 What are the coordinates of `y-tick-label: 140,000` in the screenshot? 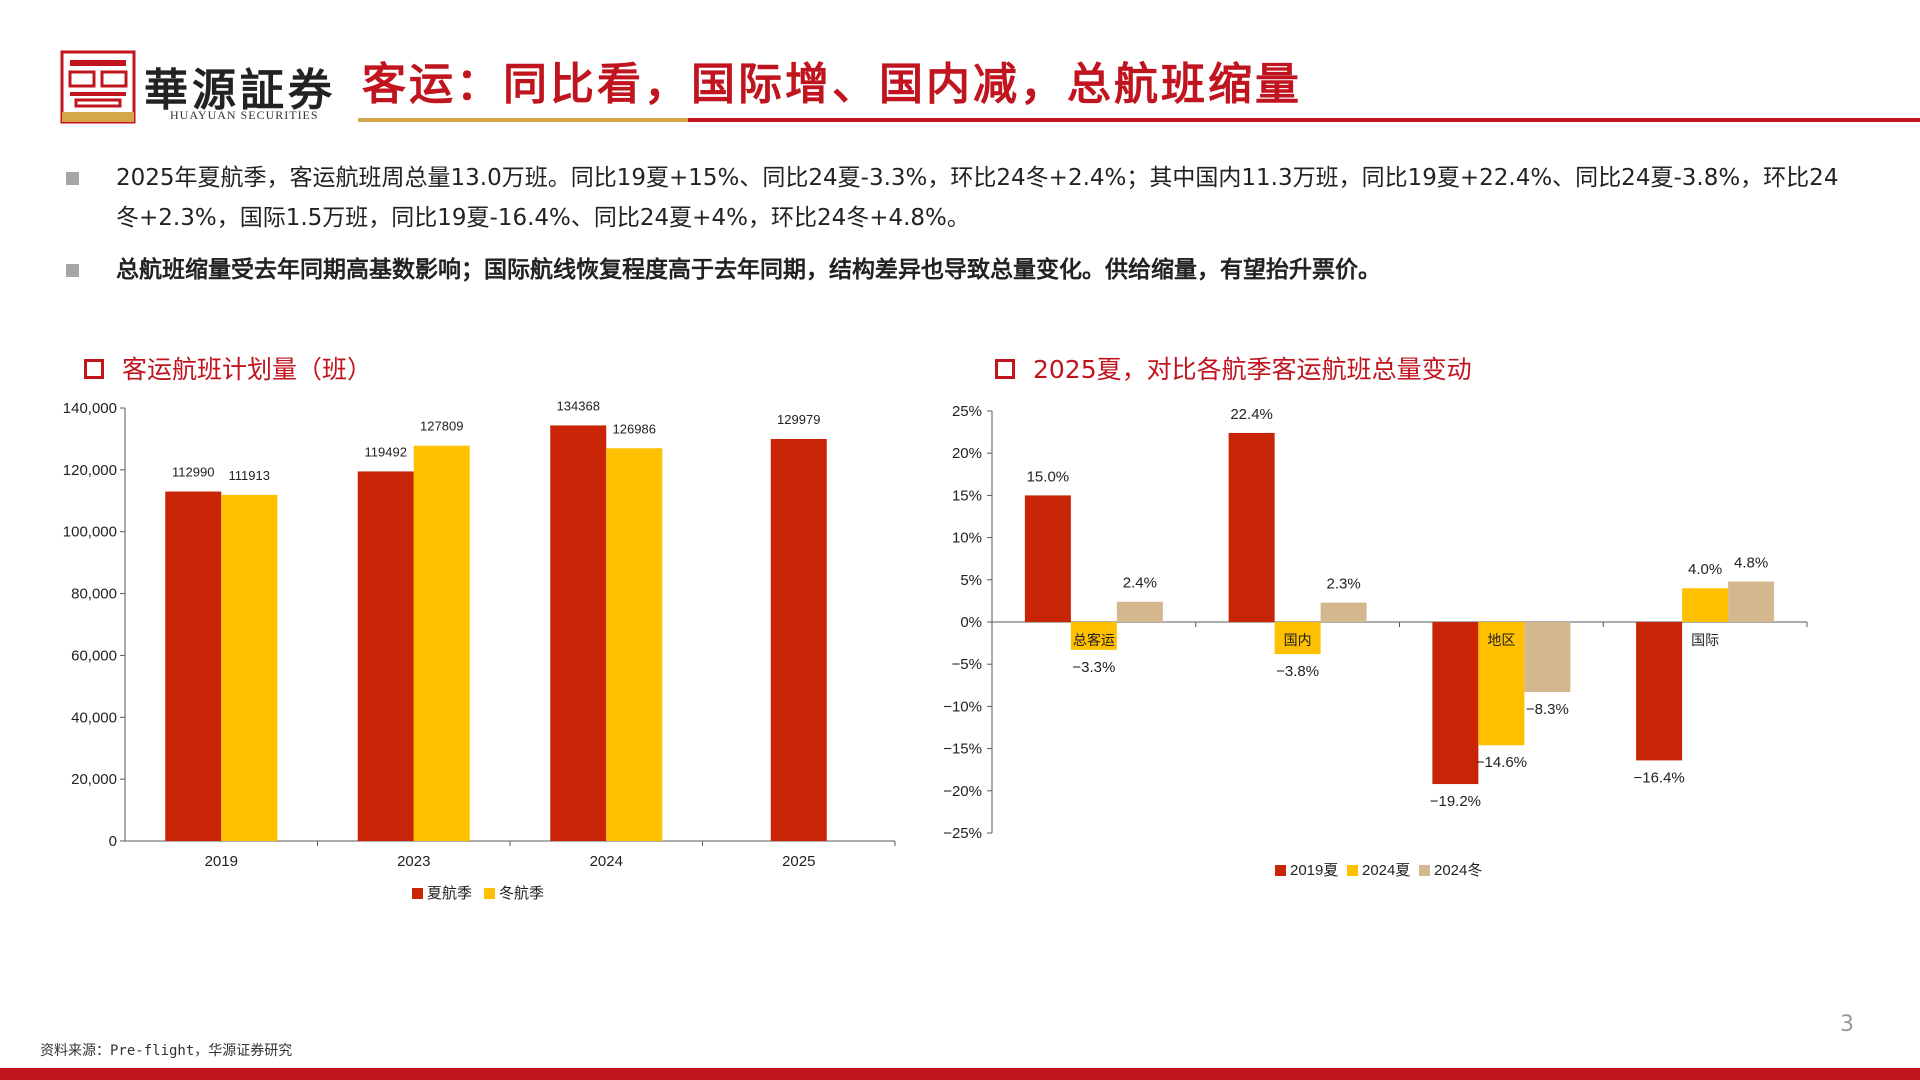 It's located at (90, 408).